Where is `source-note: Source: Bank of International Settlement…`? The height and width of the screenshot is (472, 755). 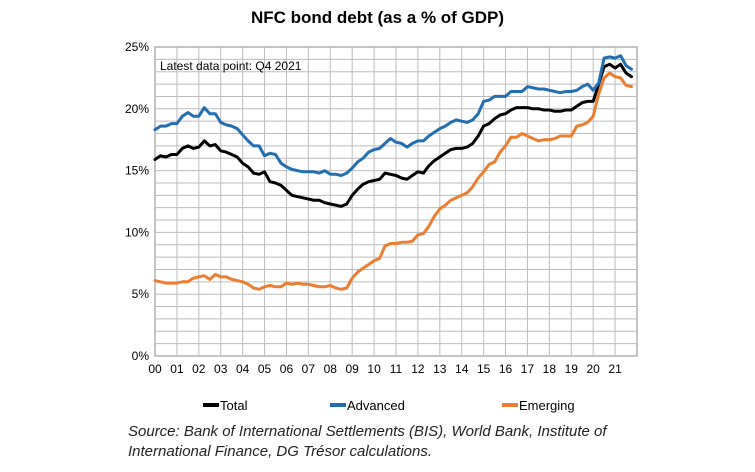 source-note: Source: Bank of International Settlement… is located at coordinates (367, 441).